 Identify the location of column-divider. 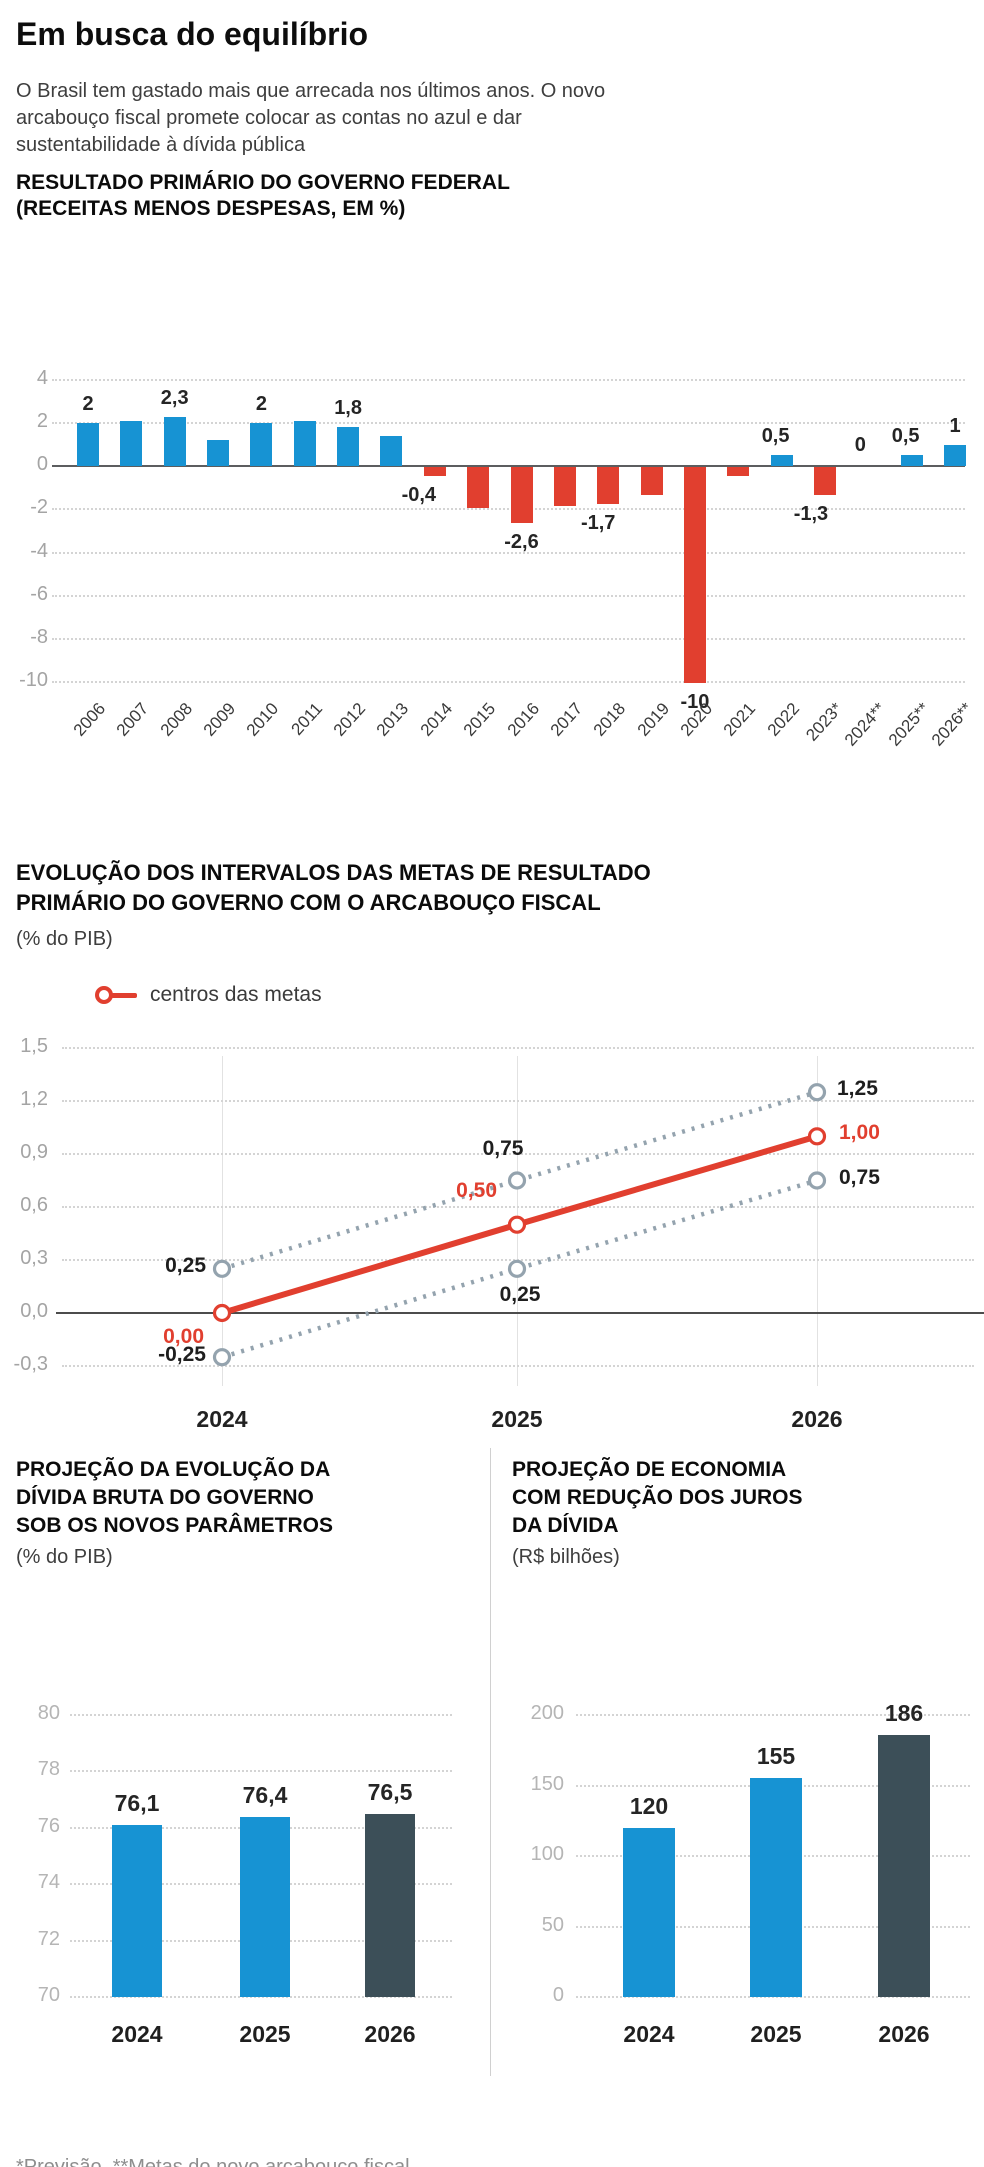
(490, 1762).